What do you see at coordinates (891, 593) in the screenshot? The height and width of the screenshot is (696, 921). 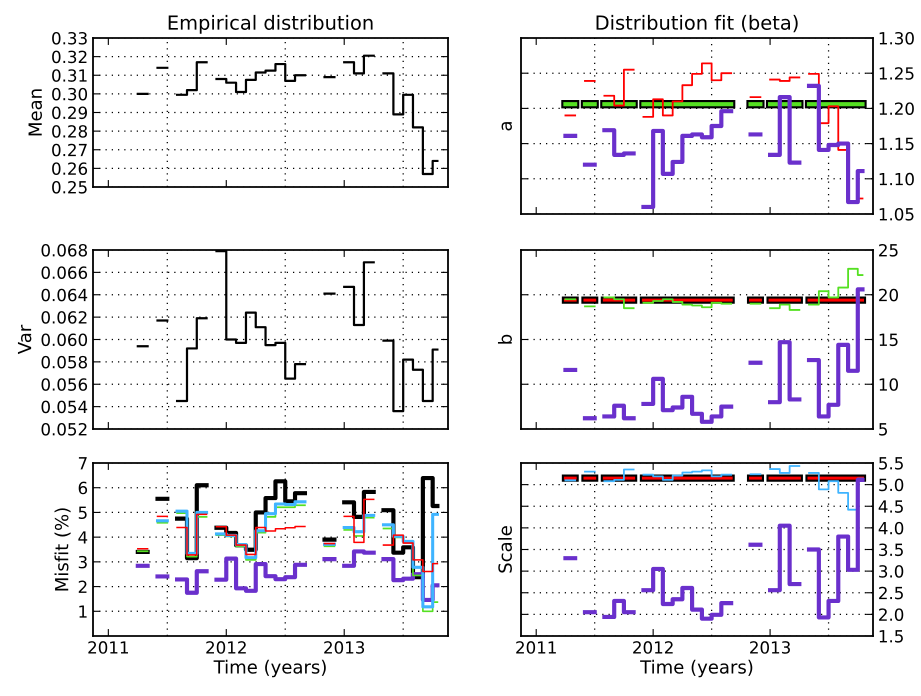 I see `y-tick-label: 2.5` at bounding box center [891, 593].